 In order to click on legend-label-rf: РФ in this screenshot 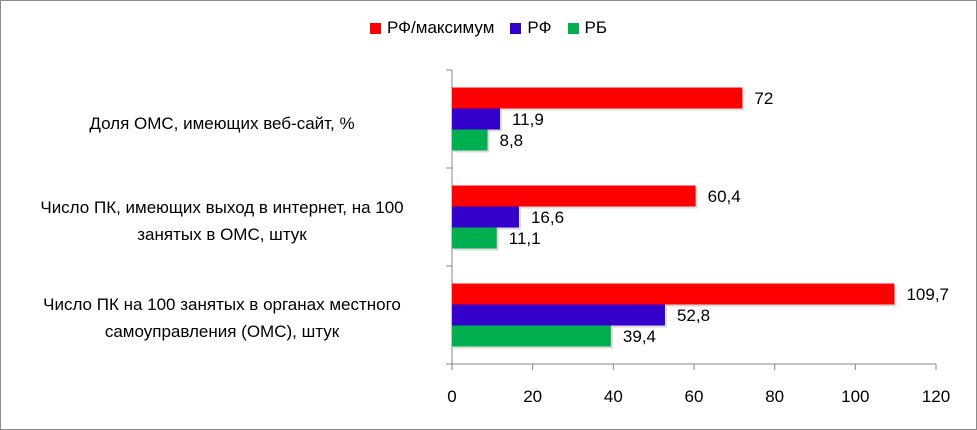, I will do `click(539, 27)`.